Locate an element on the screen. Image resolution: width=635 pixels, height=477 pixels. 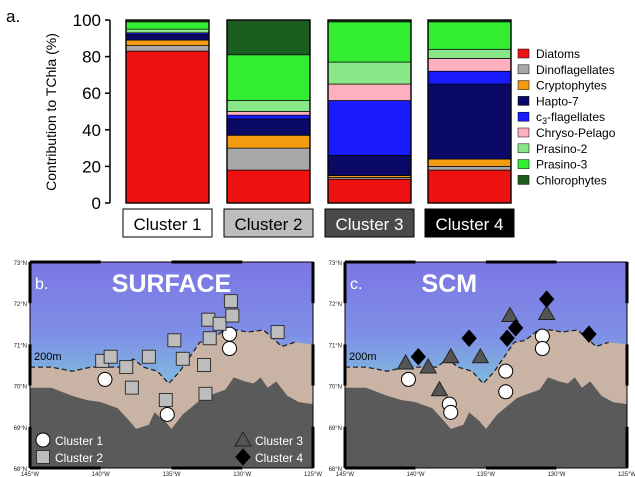
y-tick-label: 80 is located at coordinates (91, 57).